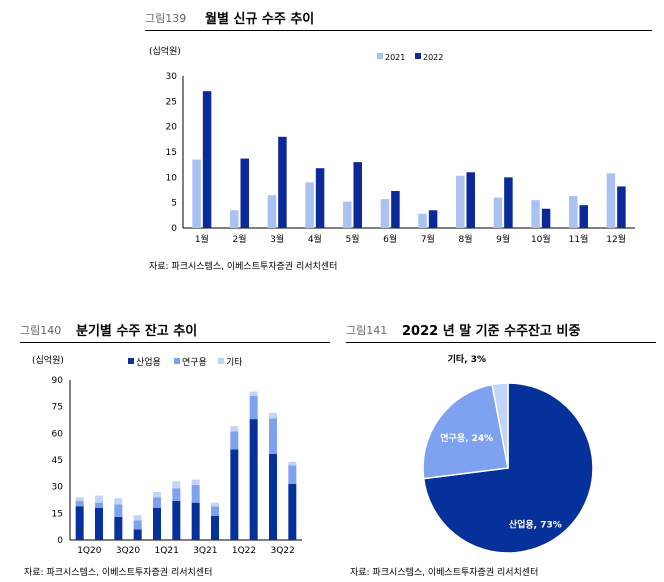  What do you see at coordinates (244, 551) in the screenshot?
I see `x-tick-label: 1Q22` at bounding box center [244, 551].